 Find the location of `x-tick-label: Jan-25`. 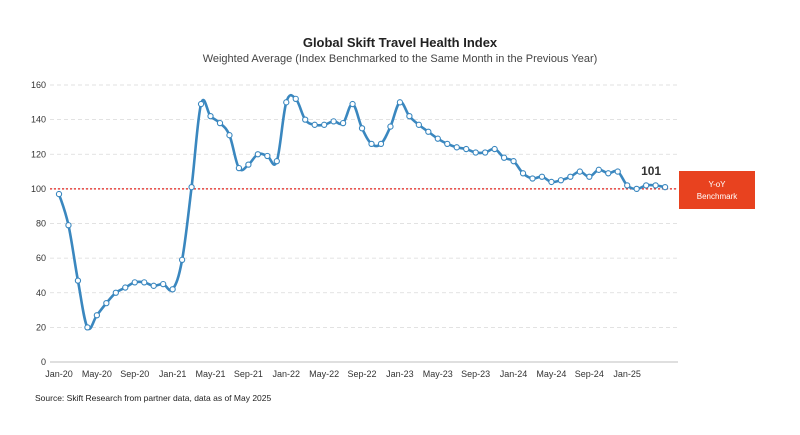

x-tick-label: Jan-25 is located at coordinates (627, 374).